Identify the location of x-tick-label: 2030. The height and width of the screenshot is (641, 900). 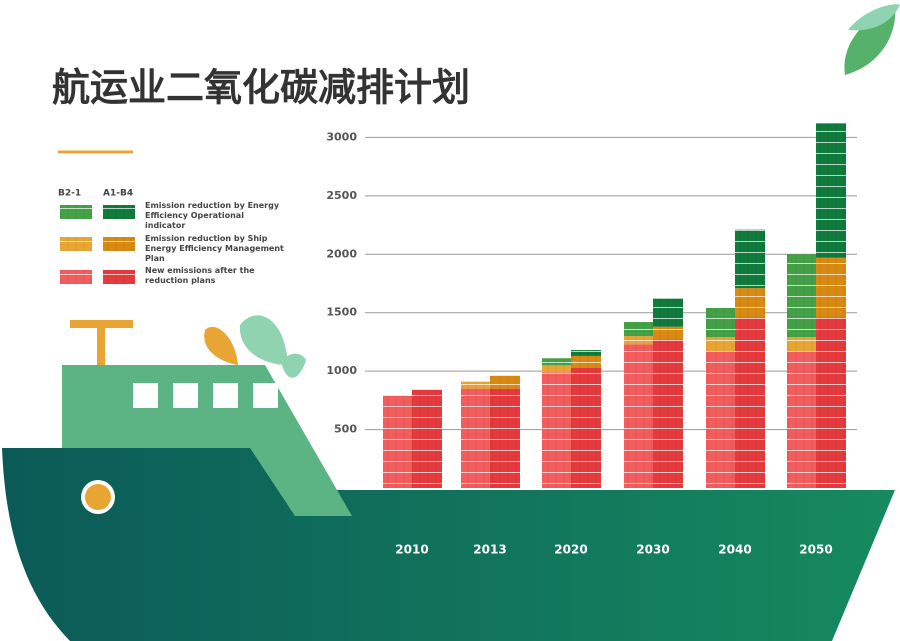
(652, 550).